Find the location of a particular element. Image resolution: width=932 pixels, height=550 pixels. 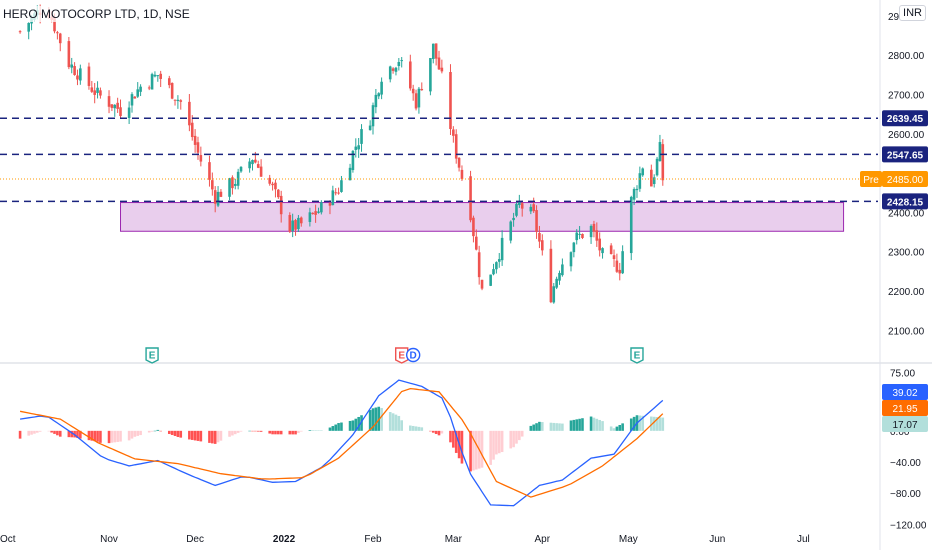

level-label: 2428.15 is located at coordinates (905, 202).